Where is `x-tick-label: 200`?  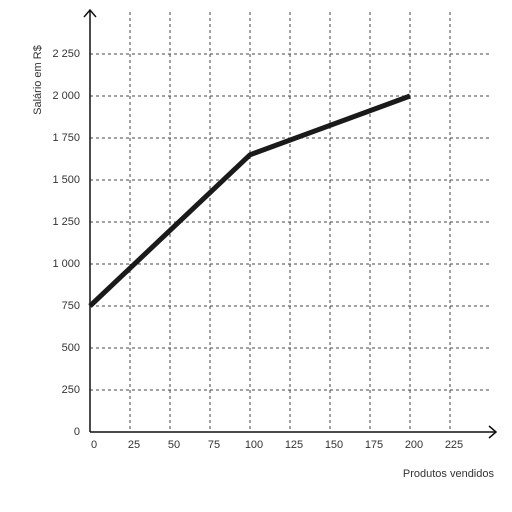
x-tick-label: 200 is located at coordinates (414, 445).